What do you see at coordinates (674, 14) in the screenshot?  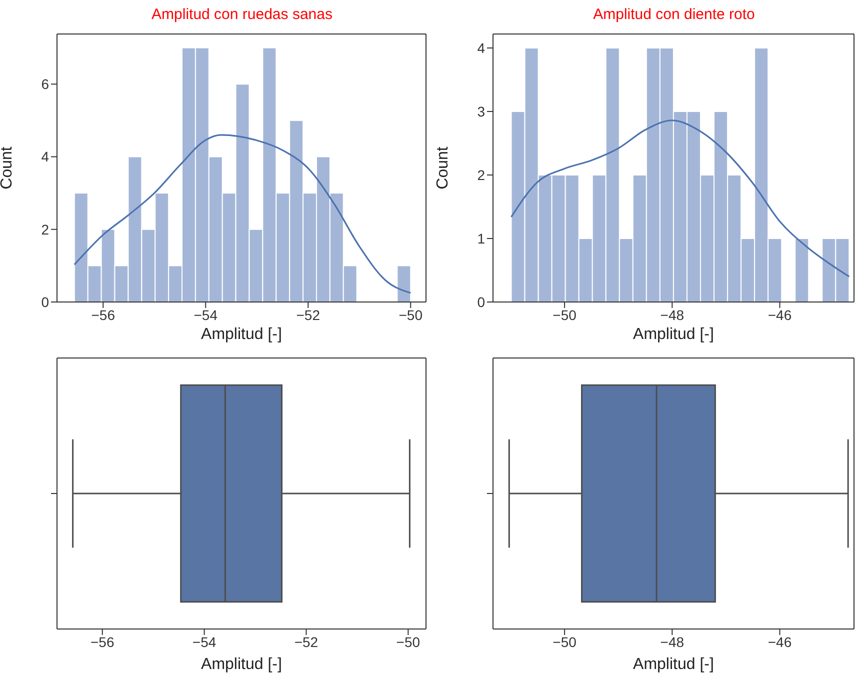 I see `chart-title: Amplitud con diente roto` at bounding box center [674, 14].